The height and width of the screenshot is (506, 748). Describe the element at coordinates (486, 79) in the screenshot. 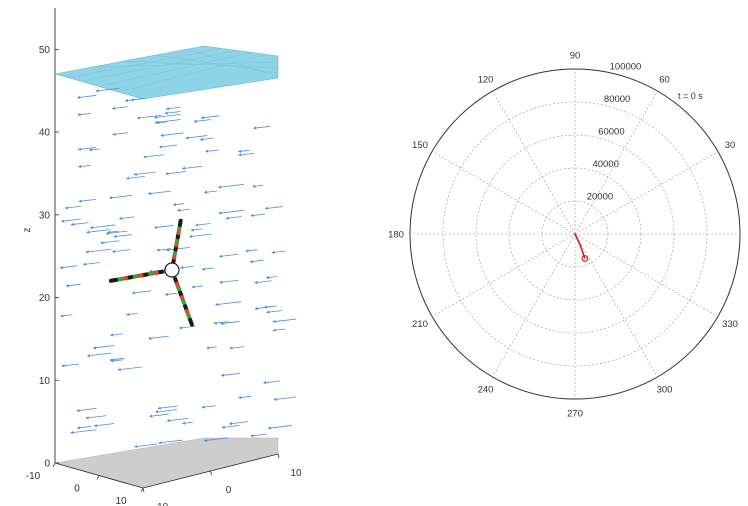

I see `polar-theta-tick-label: 120` at that location.